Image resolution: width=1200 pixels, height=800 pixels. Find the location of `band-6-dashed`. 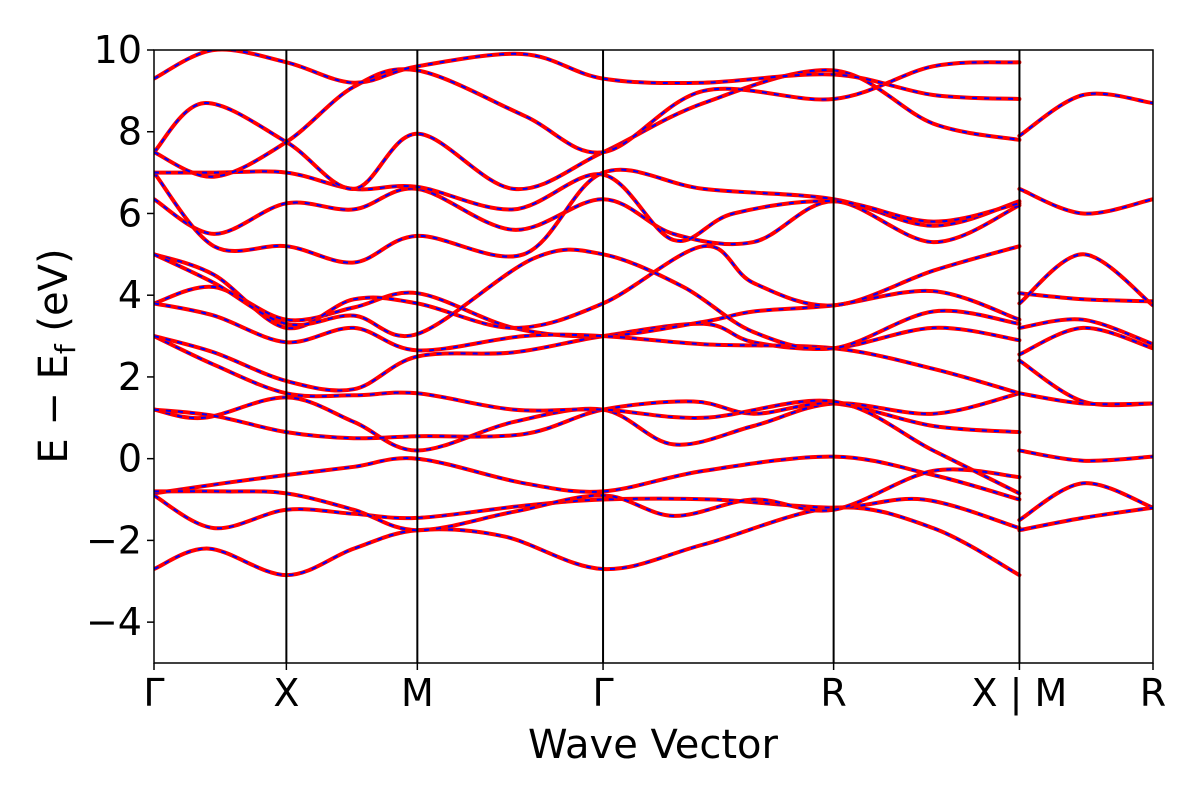

band-6-dashed is located at coordinates (587, 415).